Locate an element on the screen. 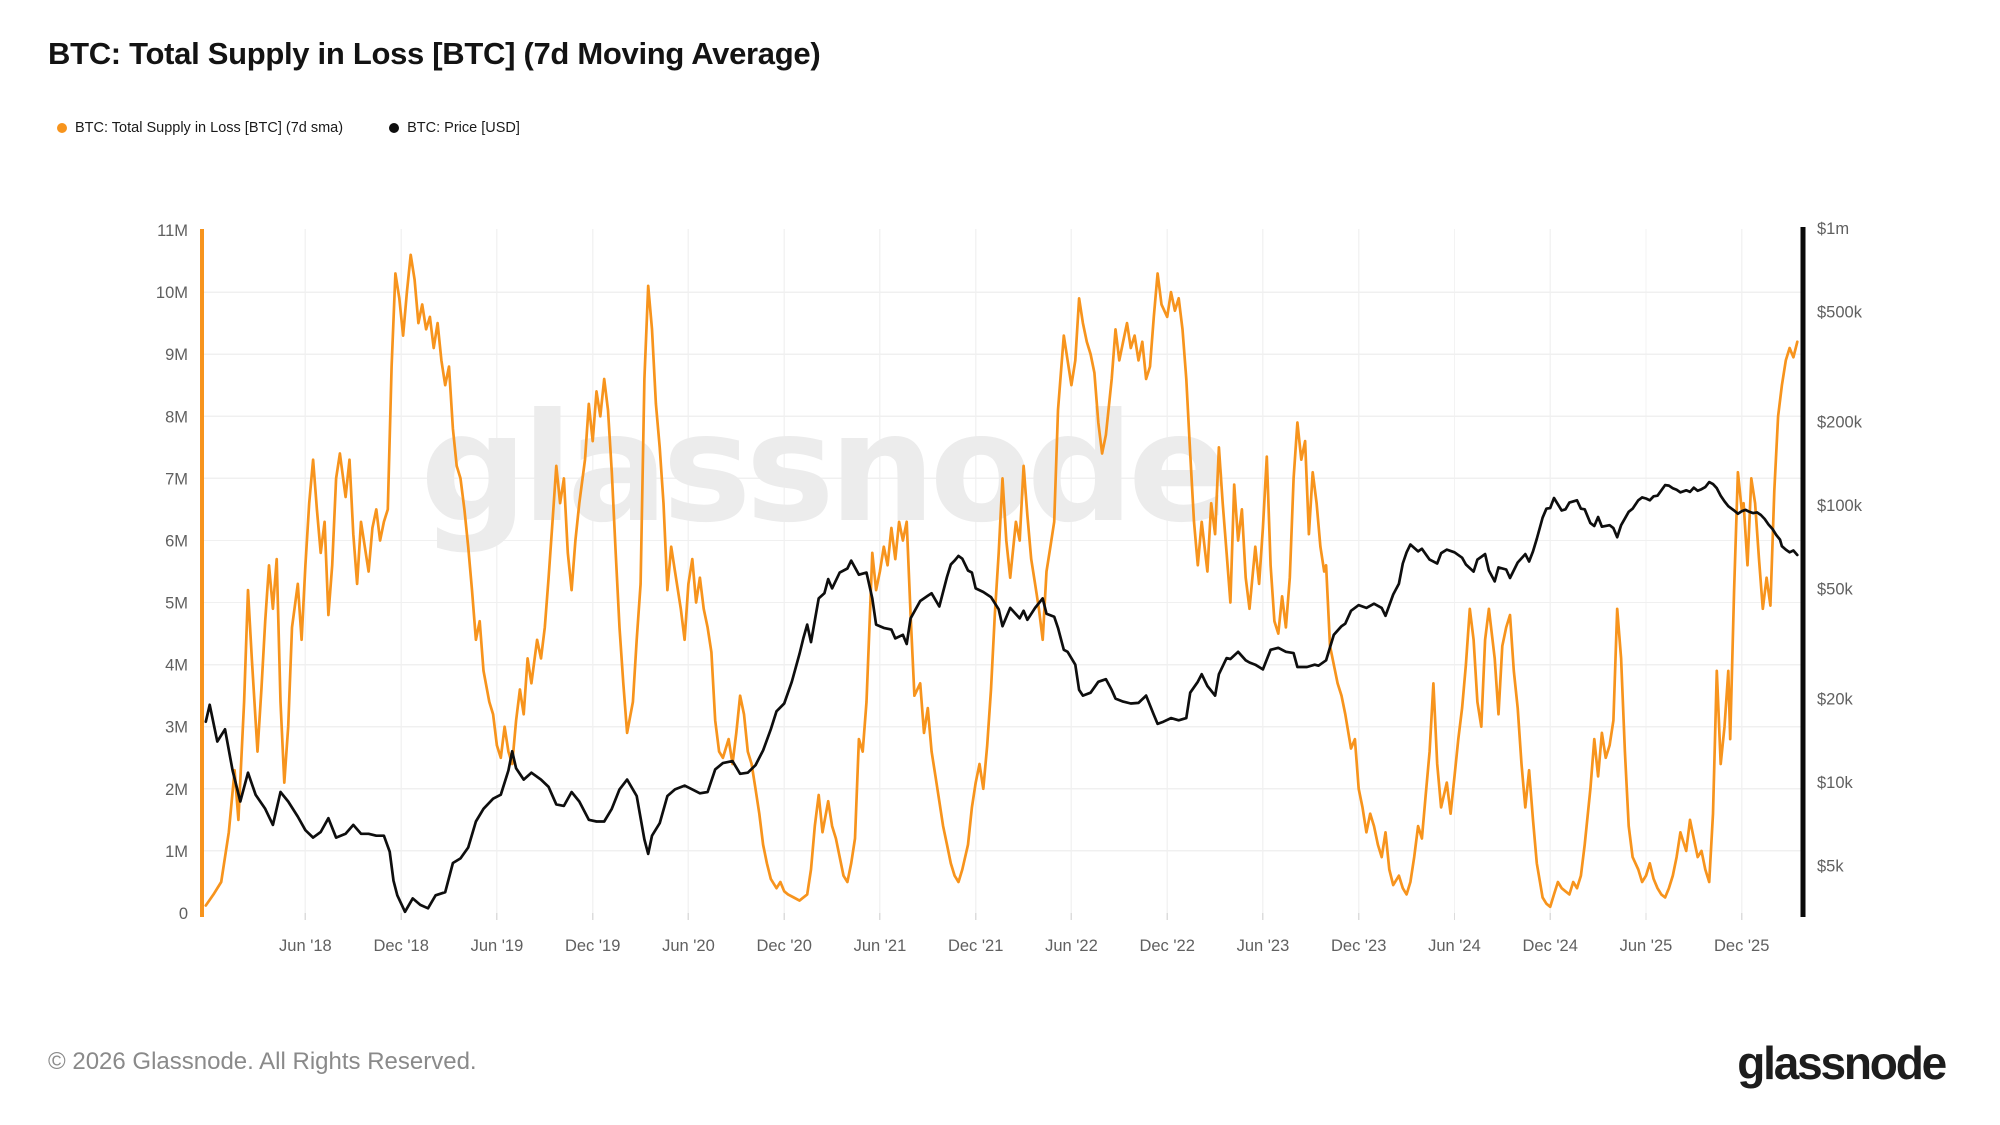 The height and width of the screenshot is (1125, 2000). glassnode-logo: glassnode is located at coordinates (1842, 1063).